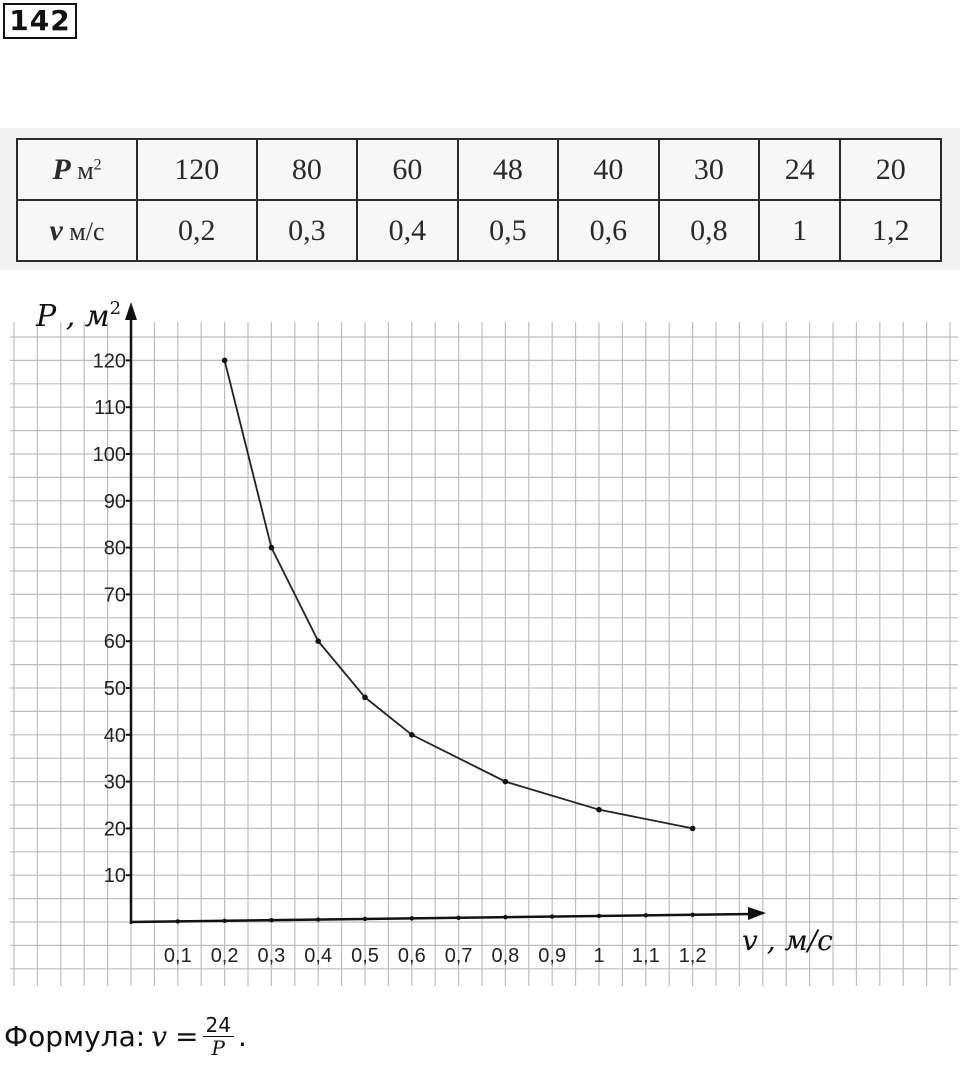 This screenshot has width=960, height=1068. I want to click on y-tick-label: 60, so click(115, 642).